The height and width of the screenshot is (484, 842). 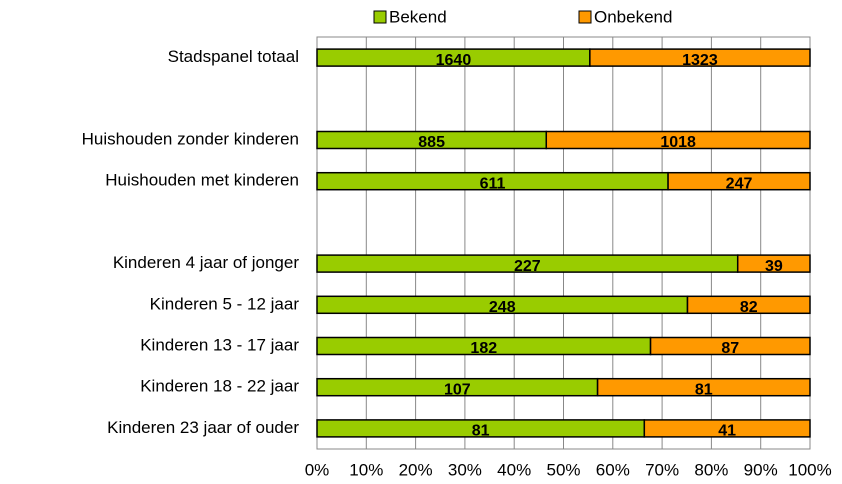 I want to click on value-label: 1018, so click(x=678, y=142).